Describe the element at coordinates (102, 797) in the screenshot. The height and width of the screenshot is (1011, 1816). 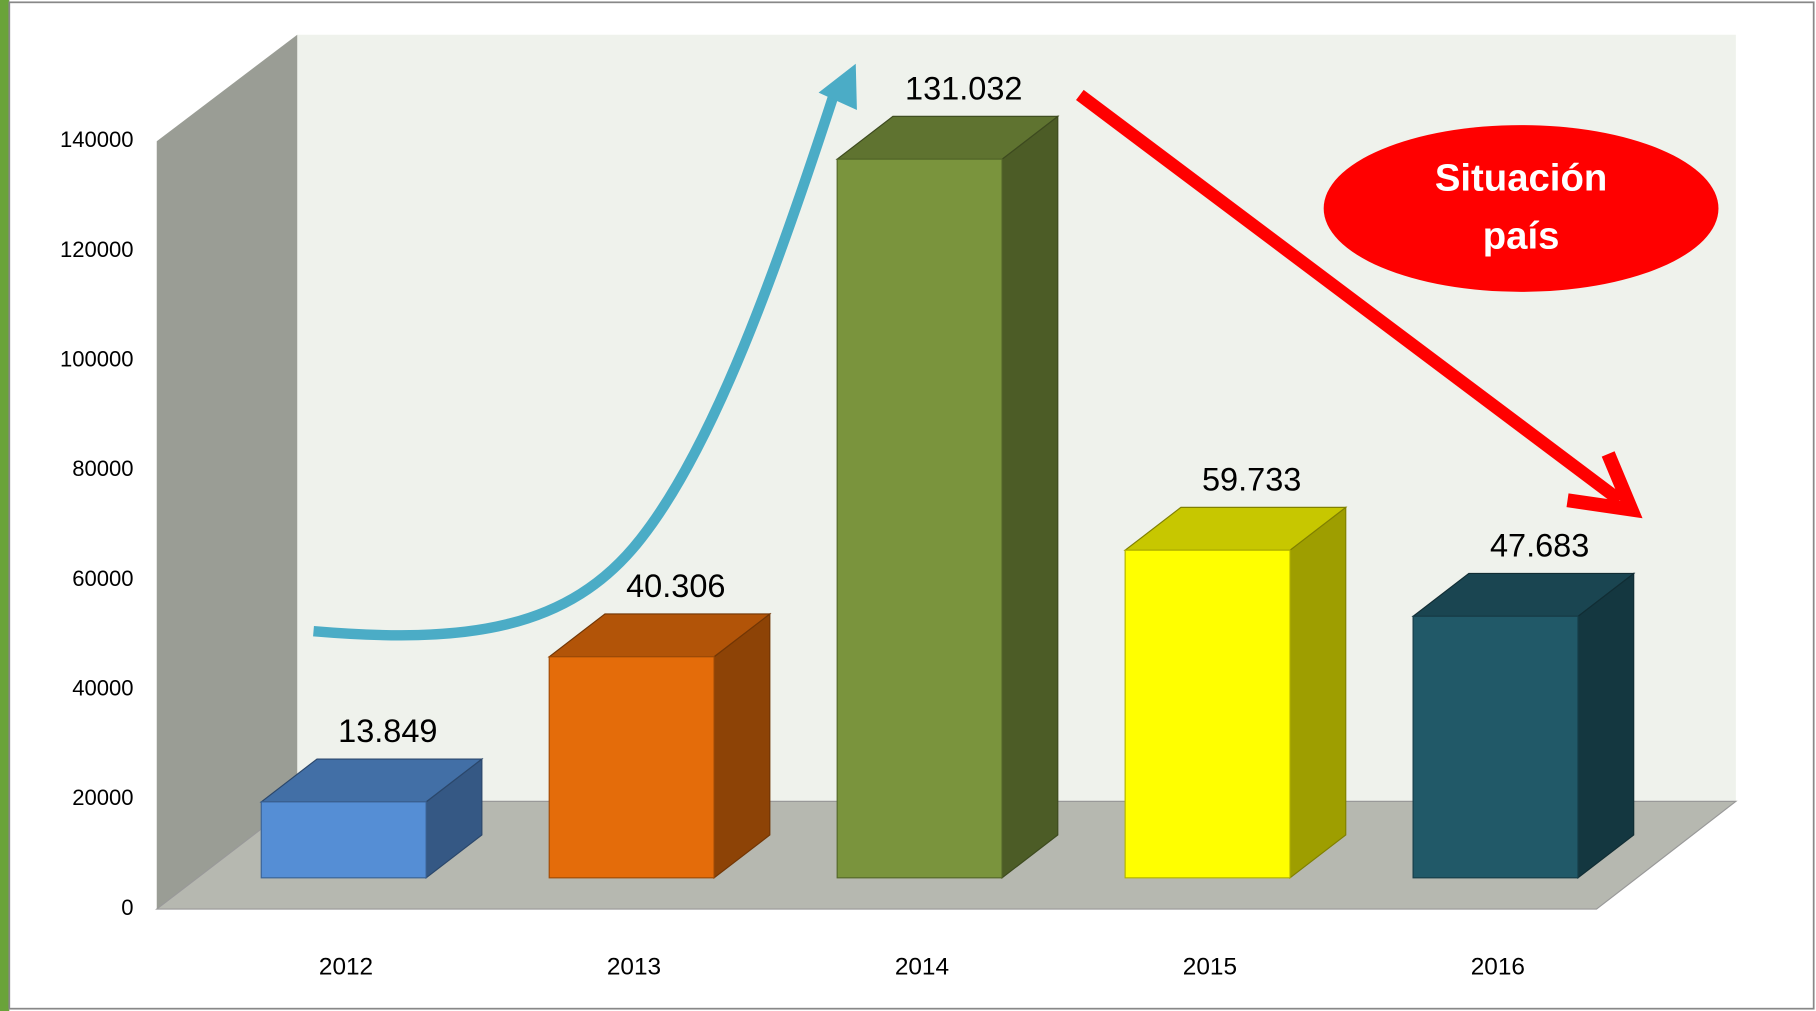
I see `y-tick-label: 20000` at that location.